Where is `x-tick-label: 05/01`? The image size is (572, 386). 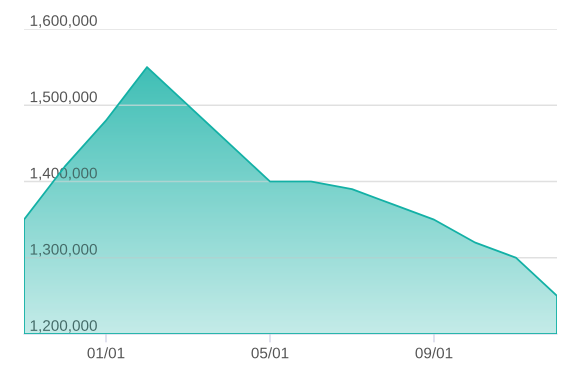 x-tick-label: 05/01 is located at coordinates (269, 352).